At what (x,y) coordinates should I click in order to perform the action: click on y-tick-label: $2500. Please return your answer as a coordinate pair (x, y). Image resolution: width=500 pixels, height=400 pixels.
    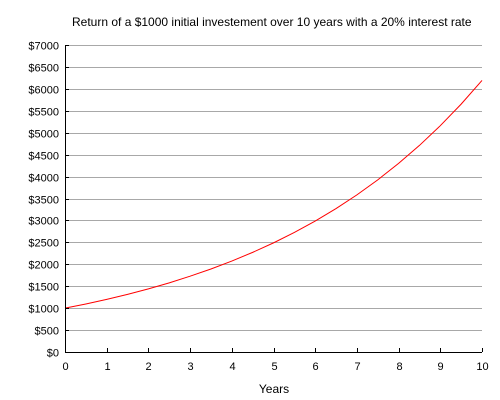
    Looking at the image, I should click on (43, 244).